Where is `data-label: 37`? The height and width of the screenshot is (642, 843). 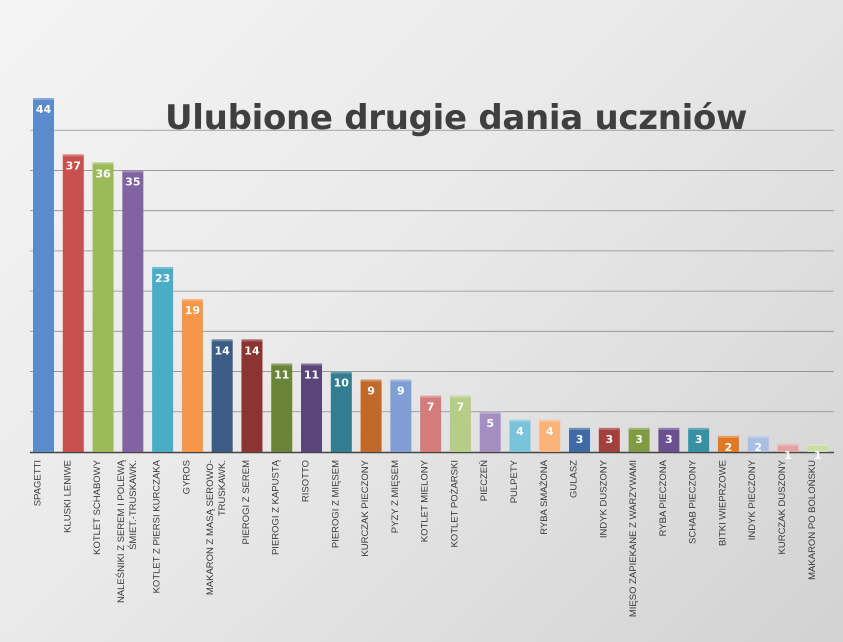 data-label: 37 is located at coordinates (73, 165).